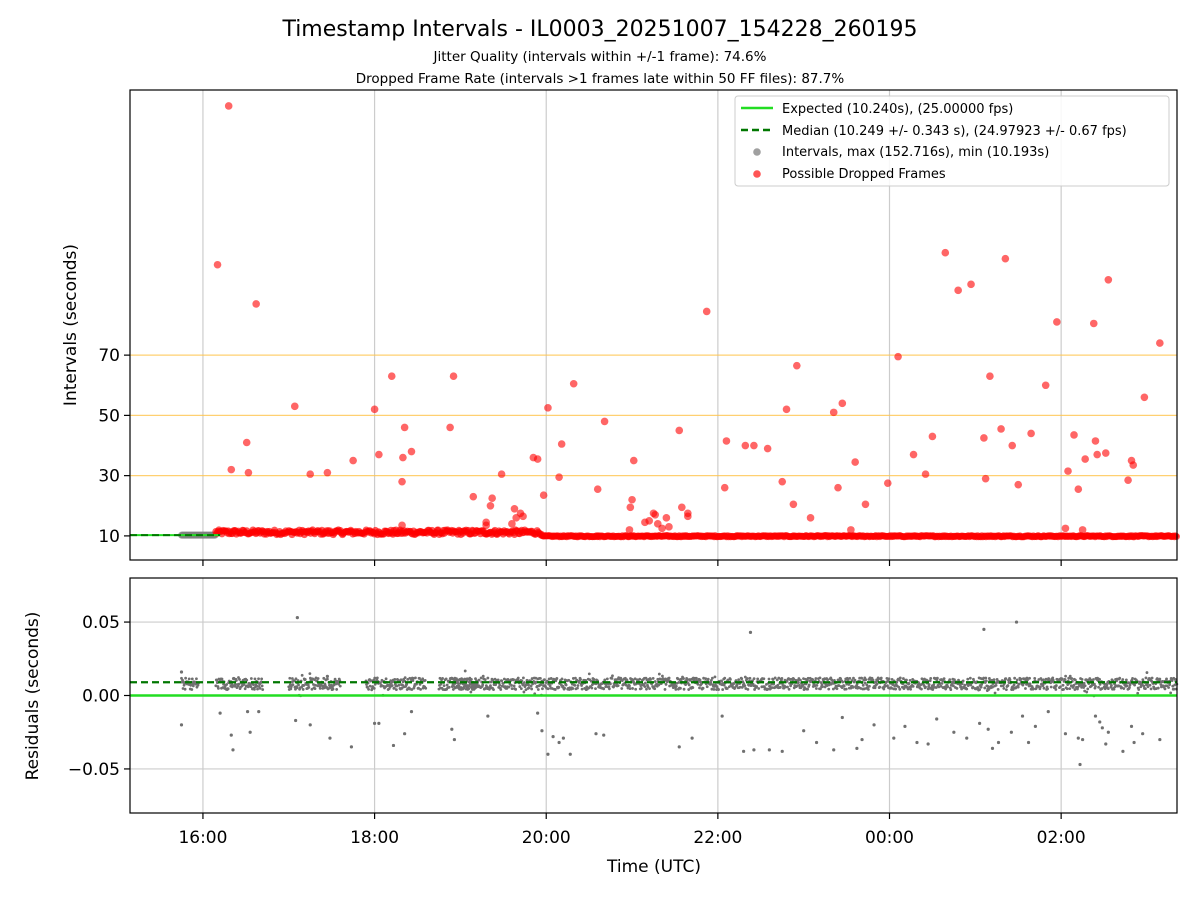 This screenshot has width=1200, height=900. What do you see at coordinates (114, 446) in the screenshot?
I see `intervals-y-ticks: 10 30 50 70` at bounding box center [114, 446].